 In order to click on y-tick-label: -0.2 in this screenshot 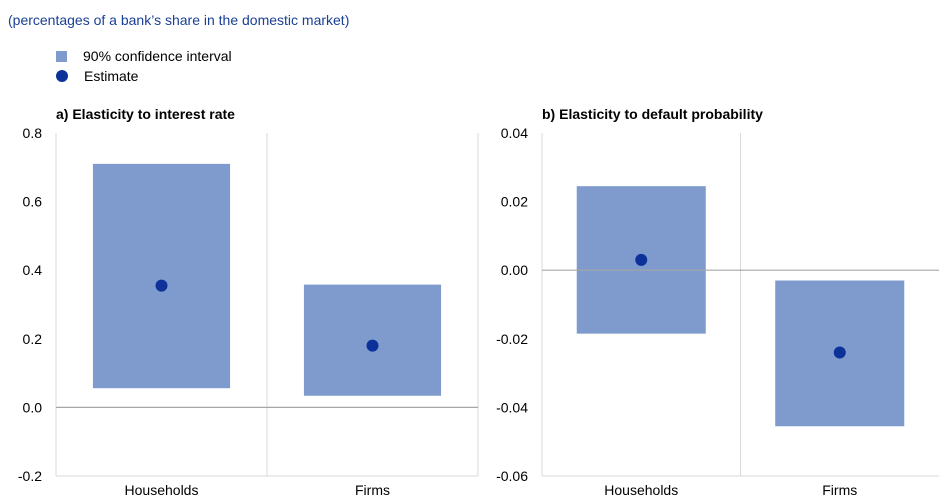, I will do `click(30, 476)`.